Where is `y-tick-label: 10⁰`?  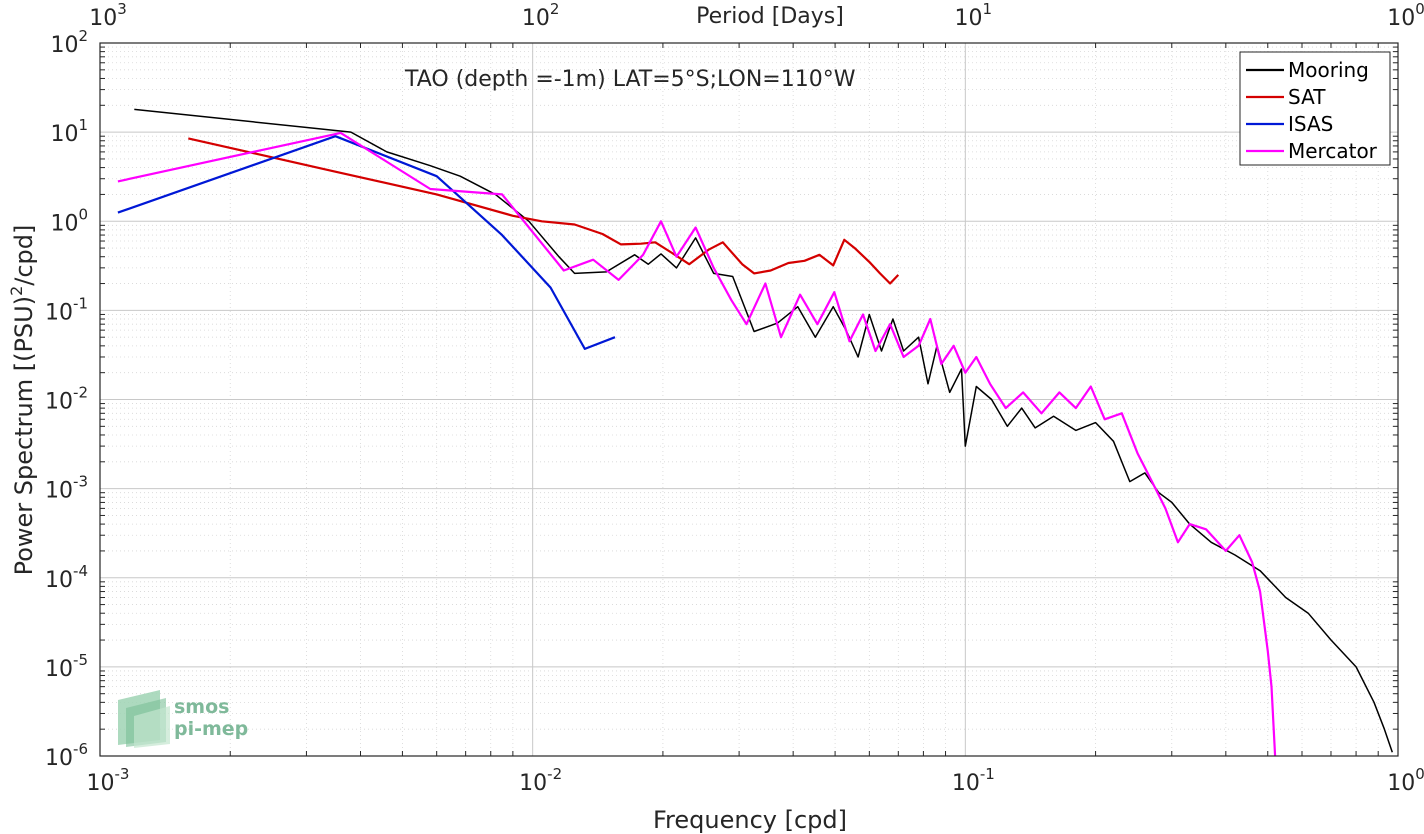
y-tick-label: 10⁰ is located at coordinates (69, 220).